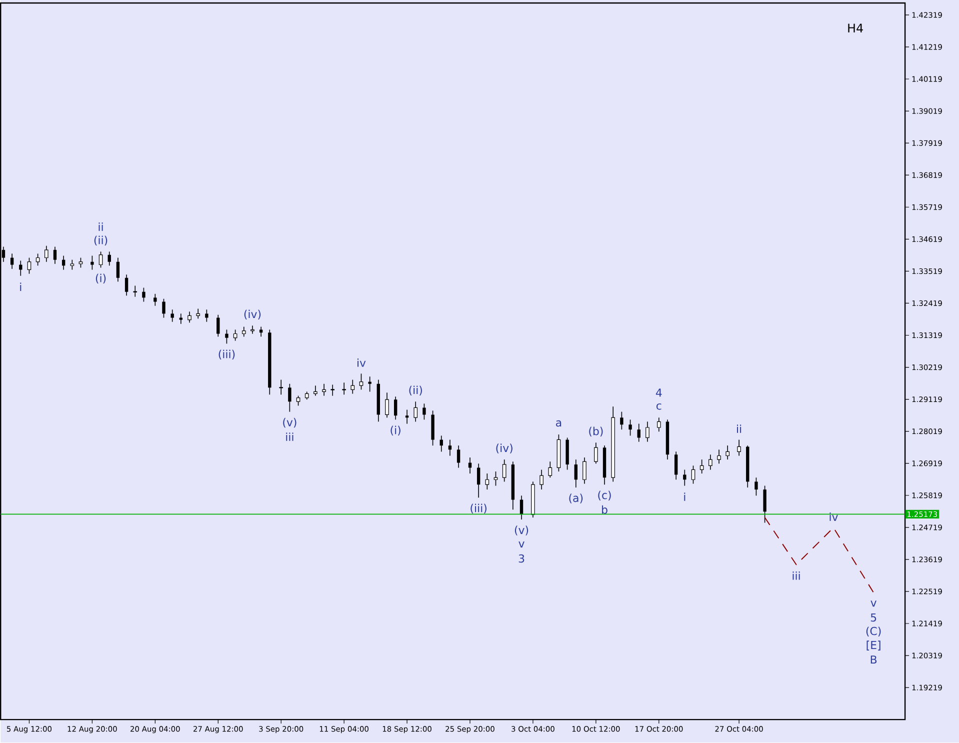  What do you see at coordinates (604, 495) in the screenshot?
I see `annotation: (c)` at bounding box center [604, 495].